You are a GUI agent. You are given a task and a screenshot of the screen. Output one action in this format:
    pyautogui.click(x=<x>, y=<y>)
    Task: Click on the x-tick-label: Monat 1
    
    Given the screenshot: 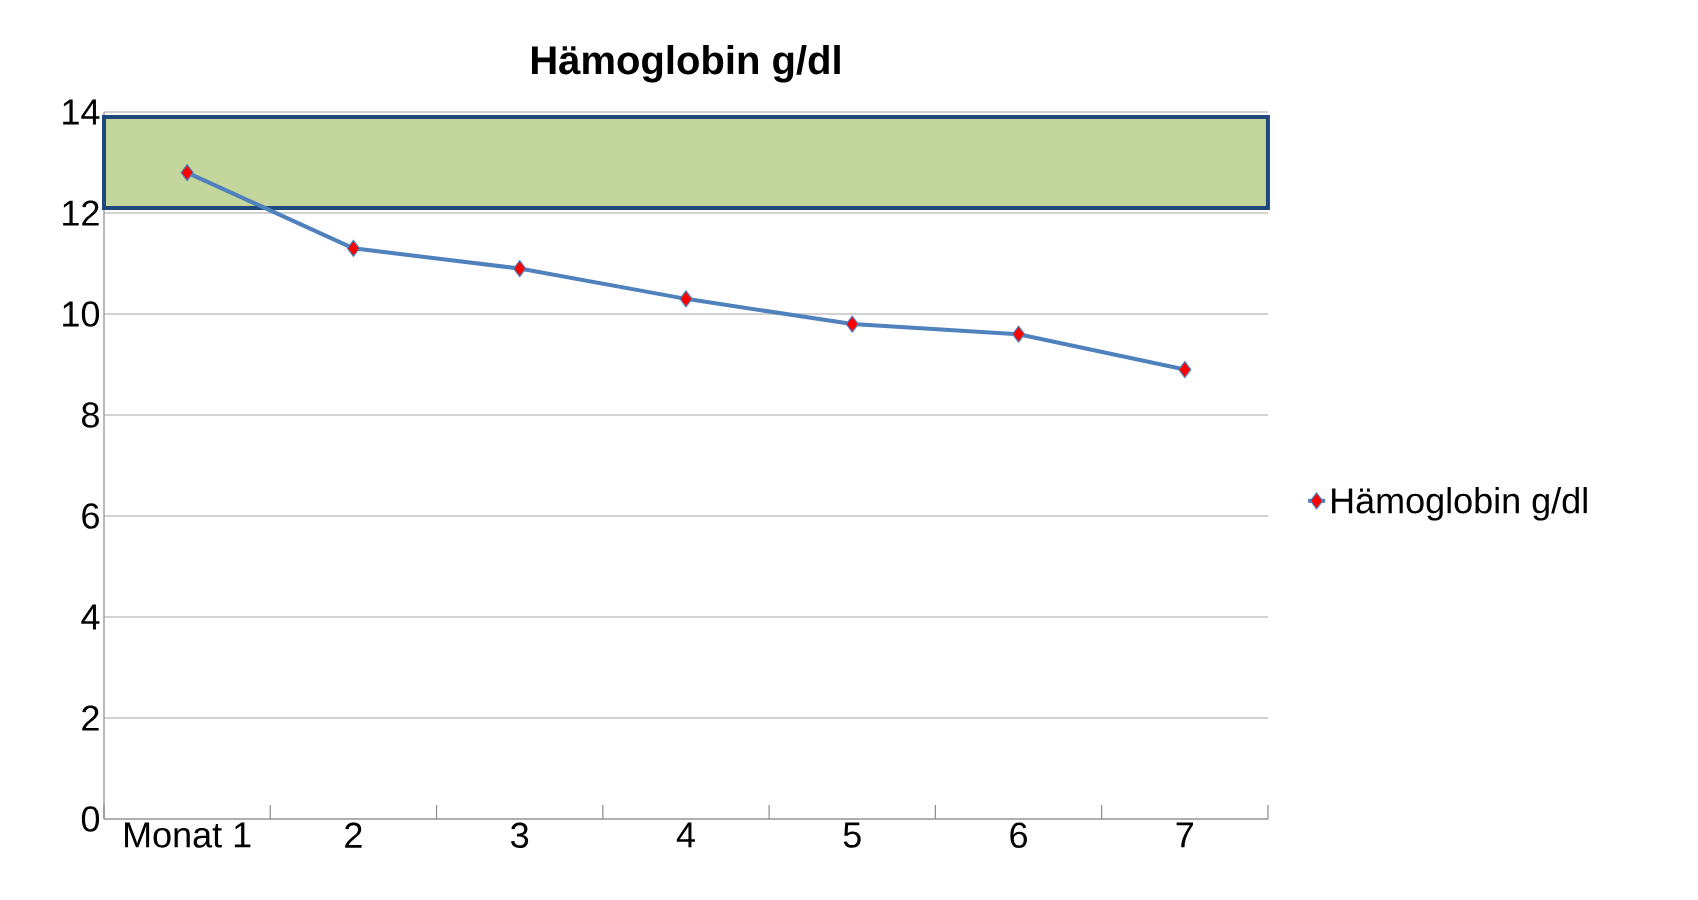 What is the action you would take?
    pyautogui.click(x=188, y=835)
    